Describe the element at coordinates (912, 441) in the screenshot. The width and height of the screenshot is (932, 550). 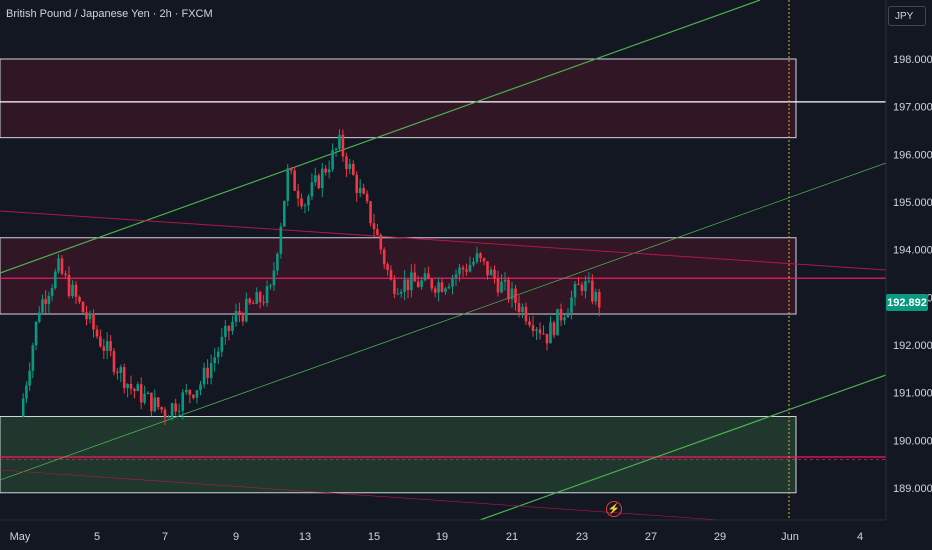
I see `y-tick-label: 190.000` at that location.